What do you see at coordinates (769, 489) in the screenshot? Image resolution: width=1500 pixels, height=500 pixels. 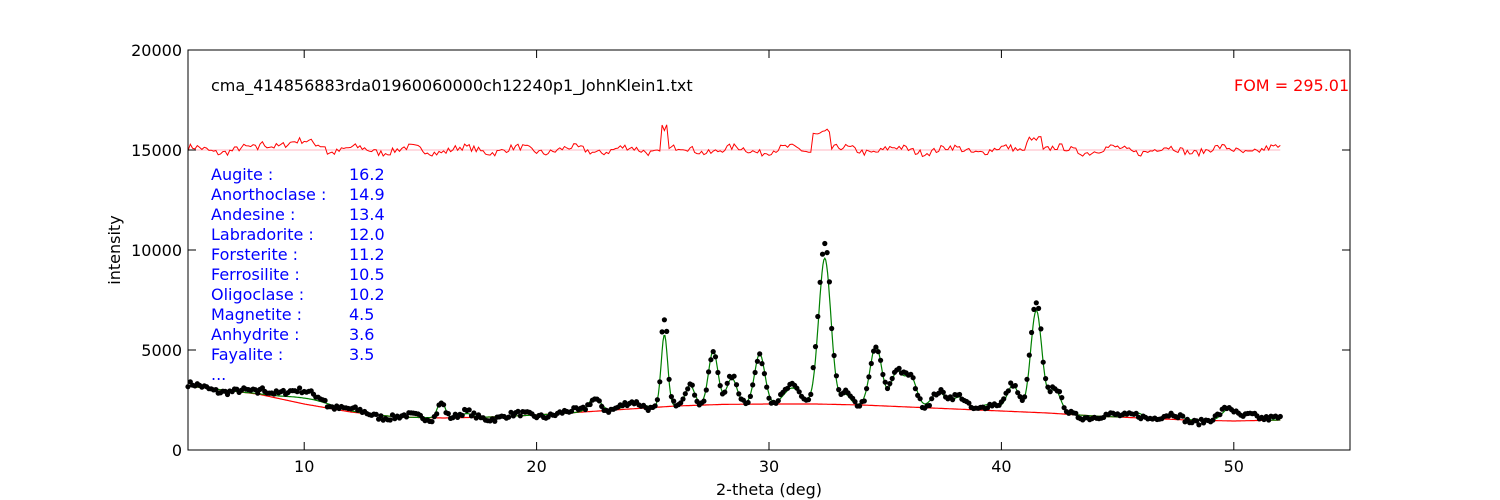 I see `x-axis-label: 2-theta (deg)` at bounding box center [769, 489].